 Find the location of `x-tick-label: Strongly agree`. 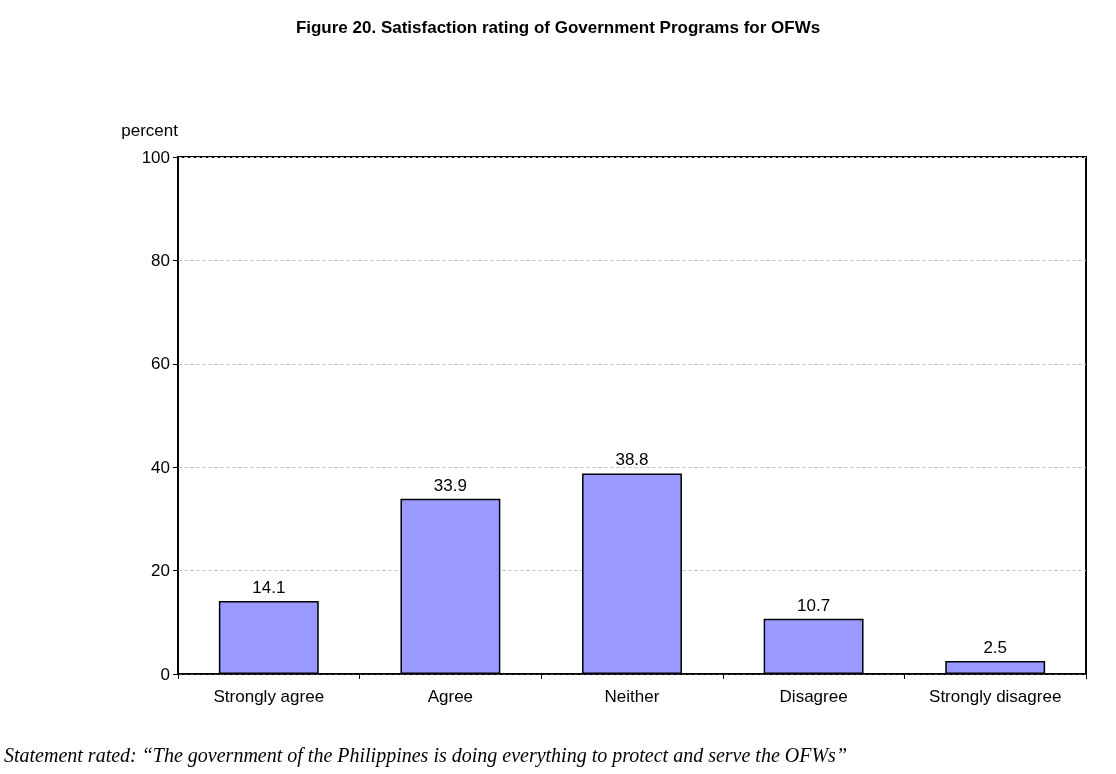

x-tick-label: Strongly agree is located at coordinates (269, 696).